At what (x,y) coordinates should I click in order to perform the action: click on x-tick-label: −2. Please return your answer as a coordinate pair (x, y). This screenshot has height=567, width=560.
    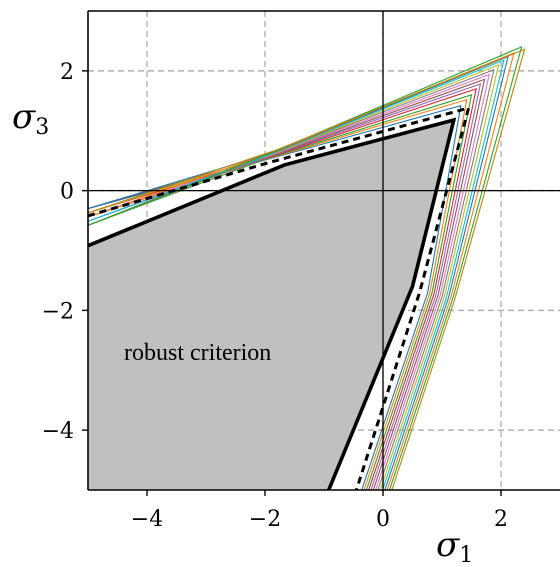
    Looking at the image, I should click on (265, 519).